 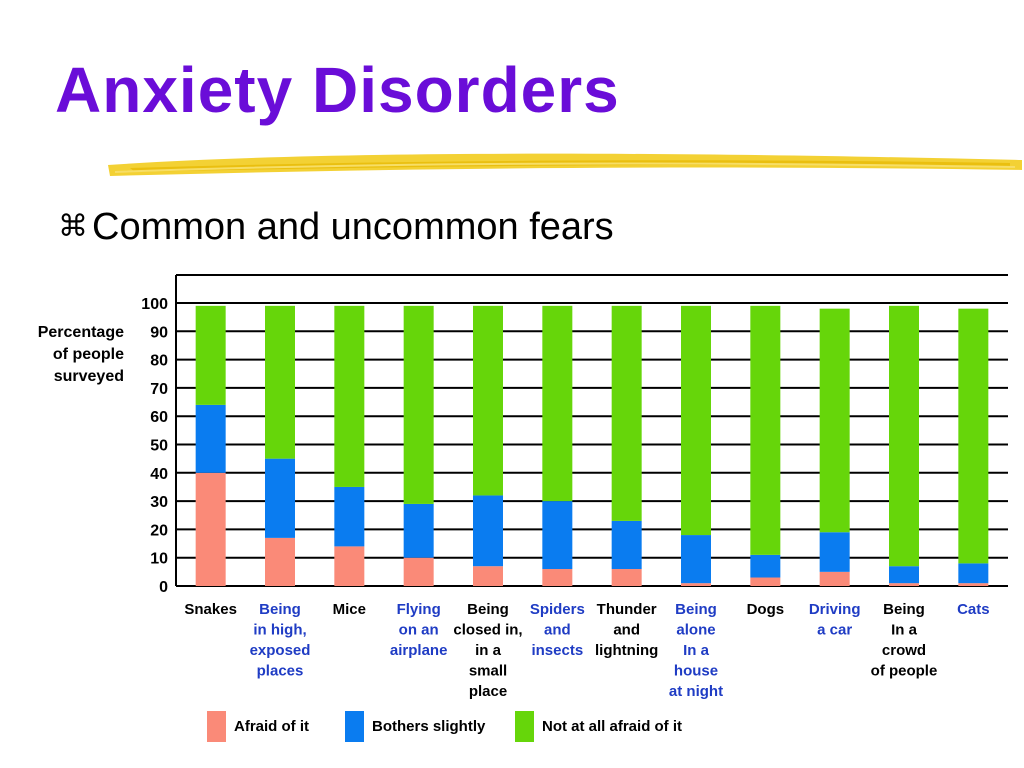 I want to click on y-axis-label: Percentage of people surveyed, so click(x=67, y=355).